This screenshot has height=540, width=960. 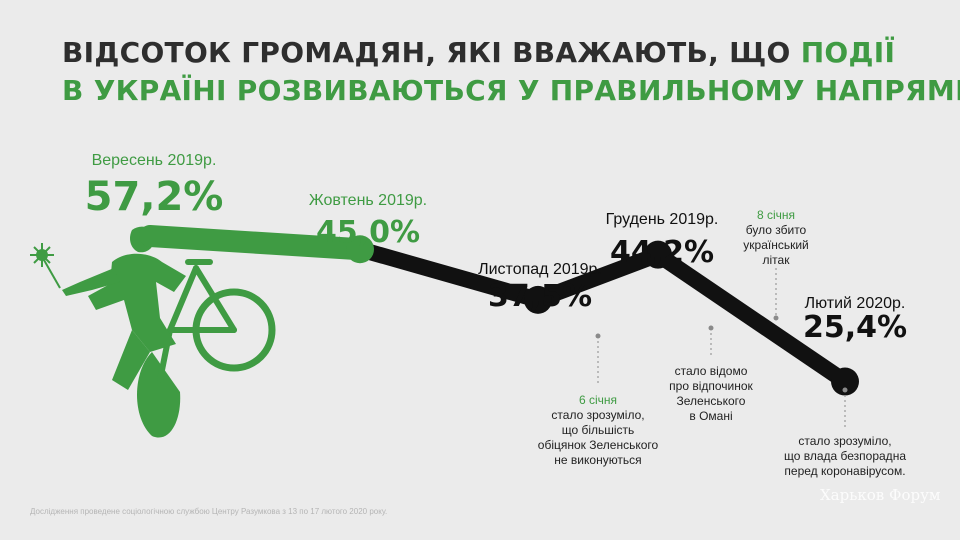 I want to click on title-line1-dark: ВІДСОТОК ГРОМАДЯН, ЯКІ ВВАЖАЮТЬ, ЩО, so click(x=431, y=52).